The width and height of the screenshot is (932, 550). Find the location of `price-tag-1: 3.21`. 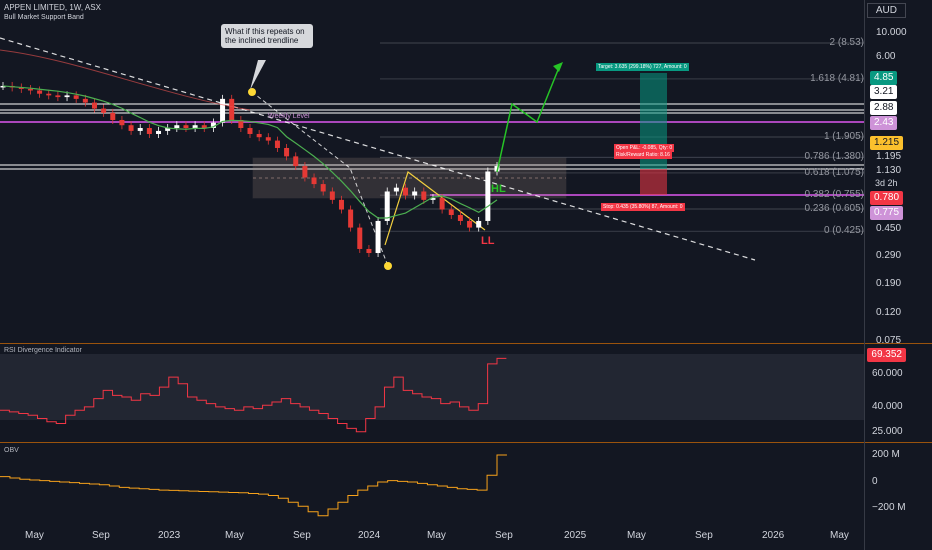

price-tag-1: 3.21 is located at coordinates (884, 92).